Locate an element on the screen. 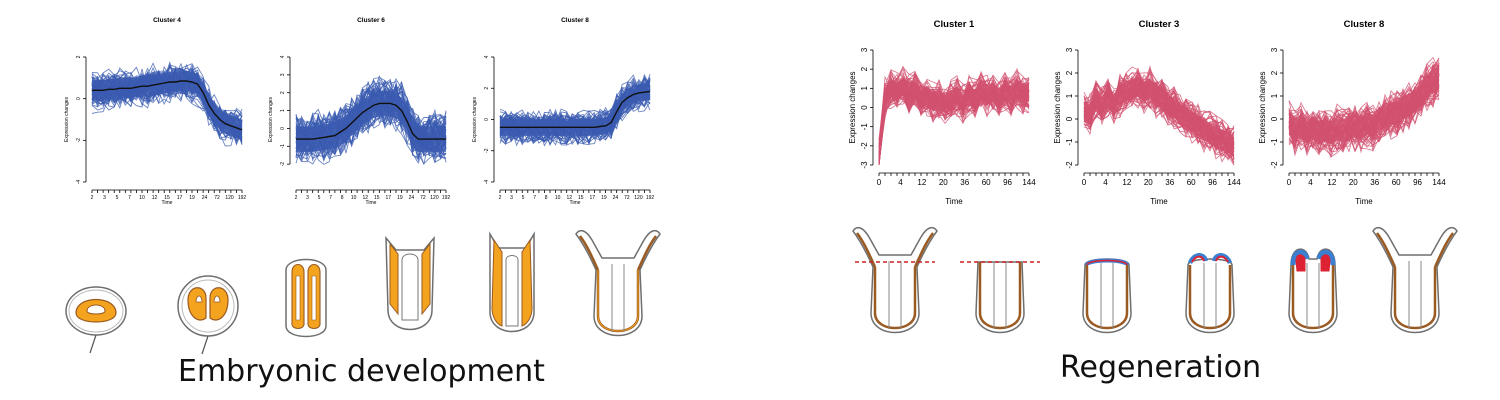 This screenshot has width=1500, height=400. y-tick-label: -3 is located at coordinates (864, 165).